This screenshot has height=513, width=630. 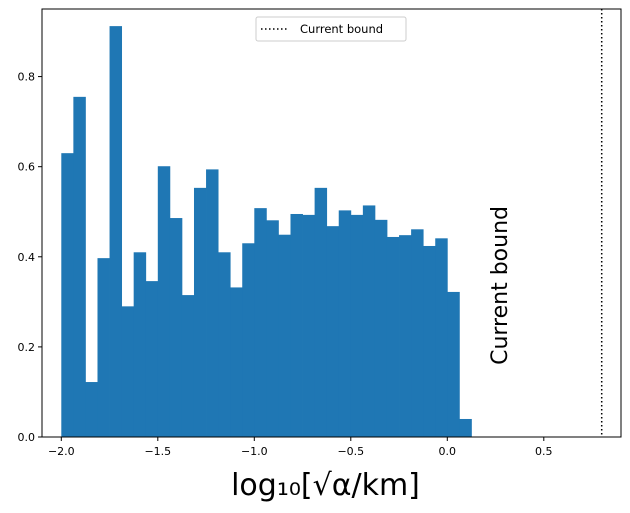 I want to click on legend: Current bound, so click(x=331, y=29).